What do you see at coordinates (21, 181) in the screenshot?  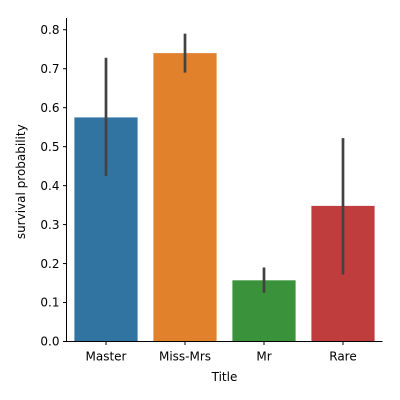 I see `y-axis-title: survival probability` at bounding box center [21, 181].